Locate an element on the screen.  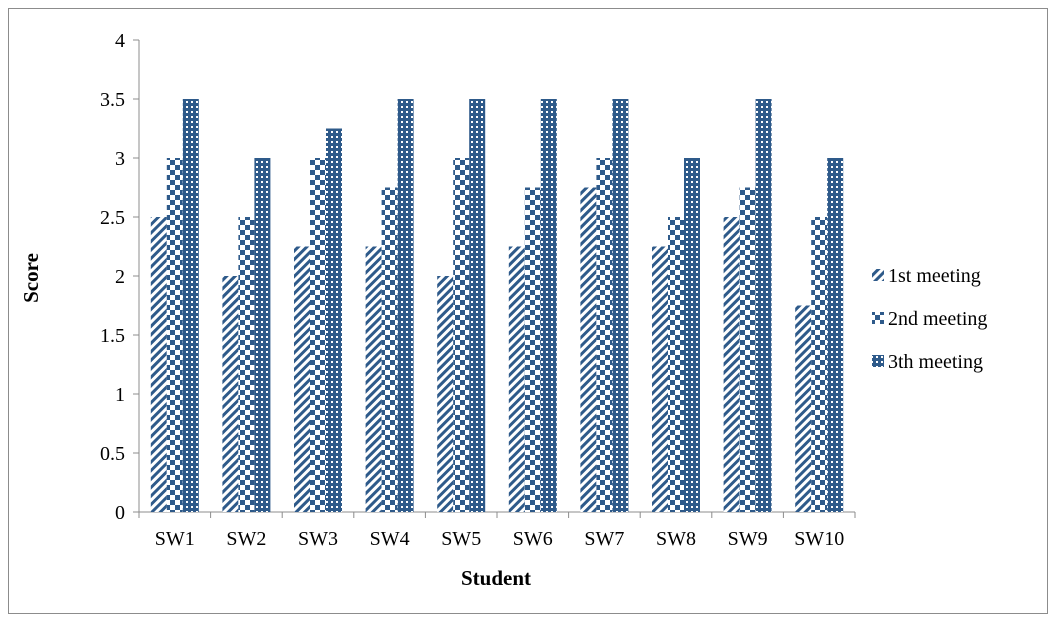
x-tick-label: SW5 is located at coordinates (461, 539).